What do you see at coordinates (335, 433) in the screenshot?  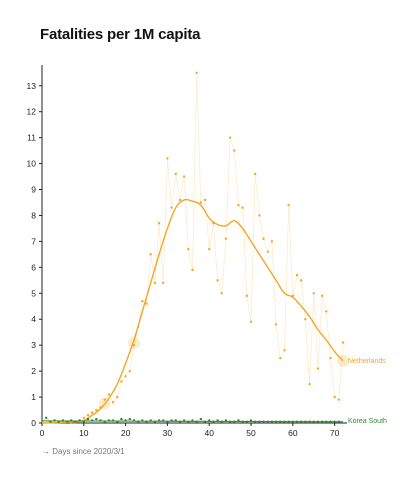 I see `x-tick-label: 70` at bounding box center [335, 433].